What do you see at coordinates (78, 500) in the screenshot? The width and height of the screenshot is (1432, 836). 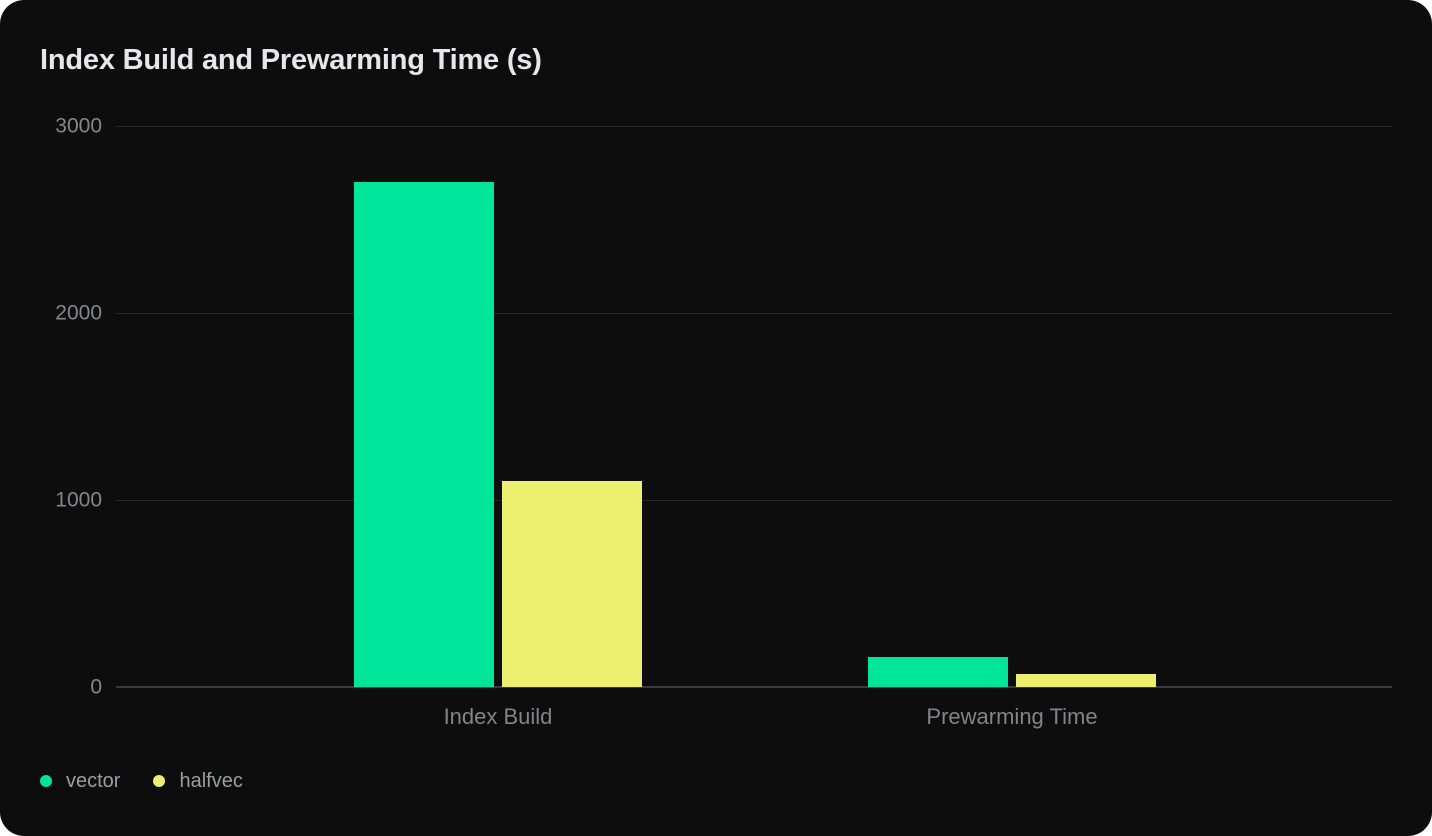 I see `y-tick-label-1000: 1000` at bounding box center [78, 500].